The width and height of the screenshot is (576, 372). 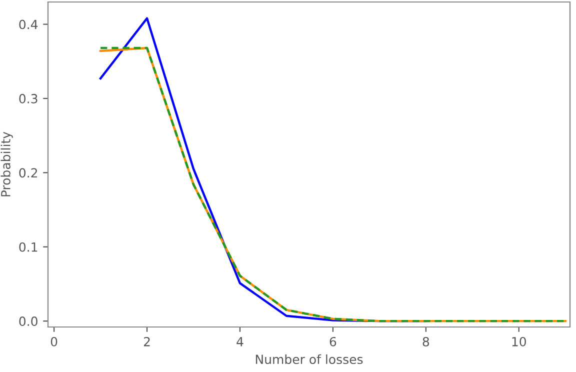 What do you see at coordinates (147, 341) in the screenshot?
I see `x-tick-label: 2` at bounding box center [147, 341].